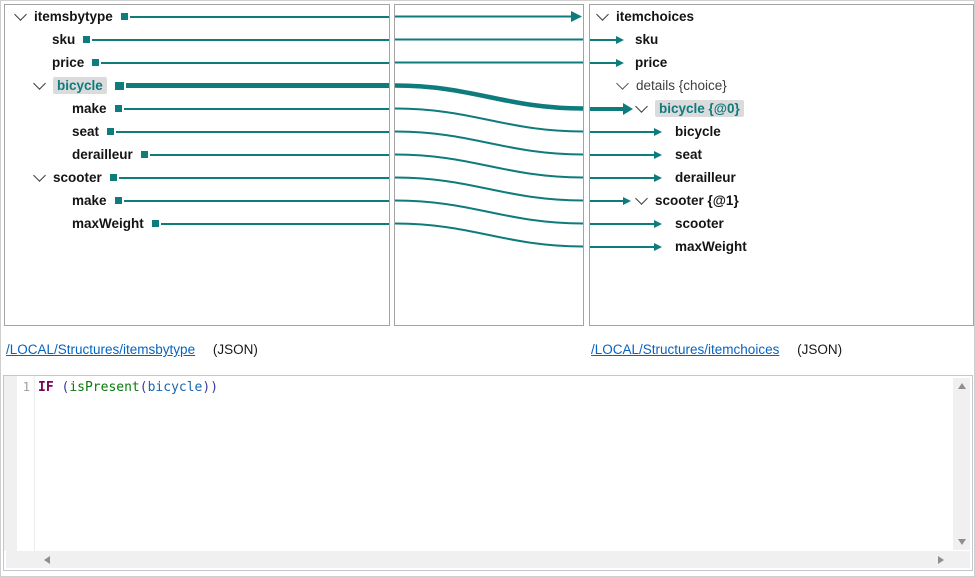 Image resolution: width=975 pixels, height=577 pixels. I want to click on node-label: details {choice}, so click(681, 85).